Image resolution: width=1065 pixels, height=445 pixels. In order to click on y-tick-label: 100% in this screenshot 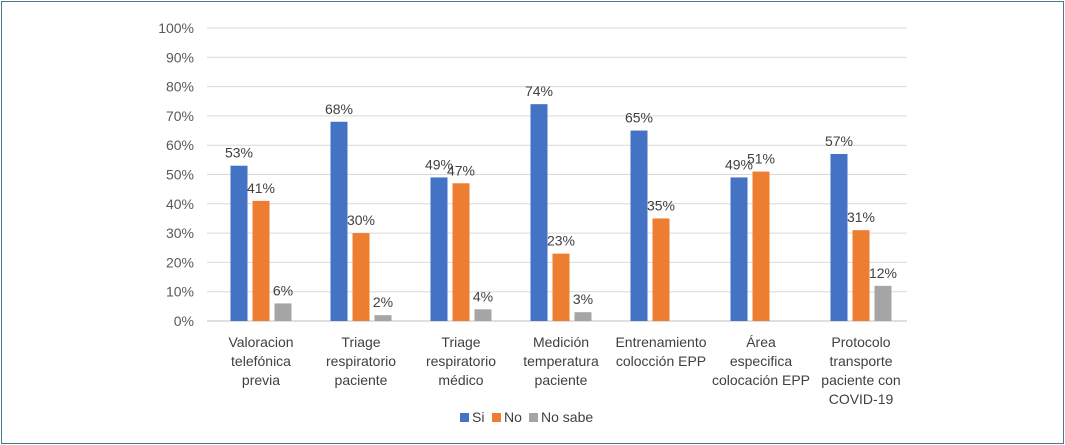, I will do `click(176, 28)`.